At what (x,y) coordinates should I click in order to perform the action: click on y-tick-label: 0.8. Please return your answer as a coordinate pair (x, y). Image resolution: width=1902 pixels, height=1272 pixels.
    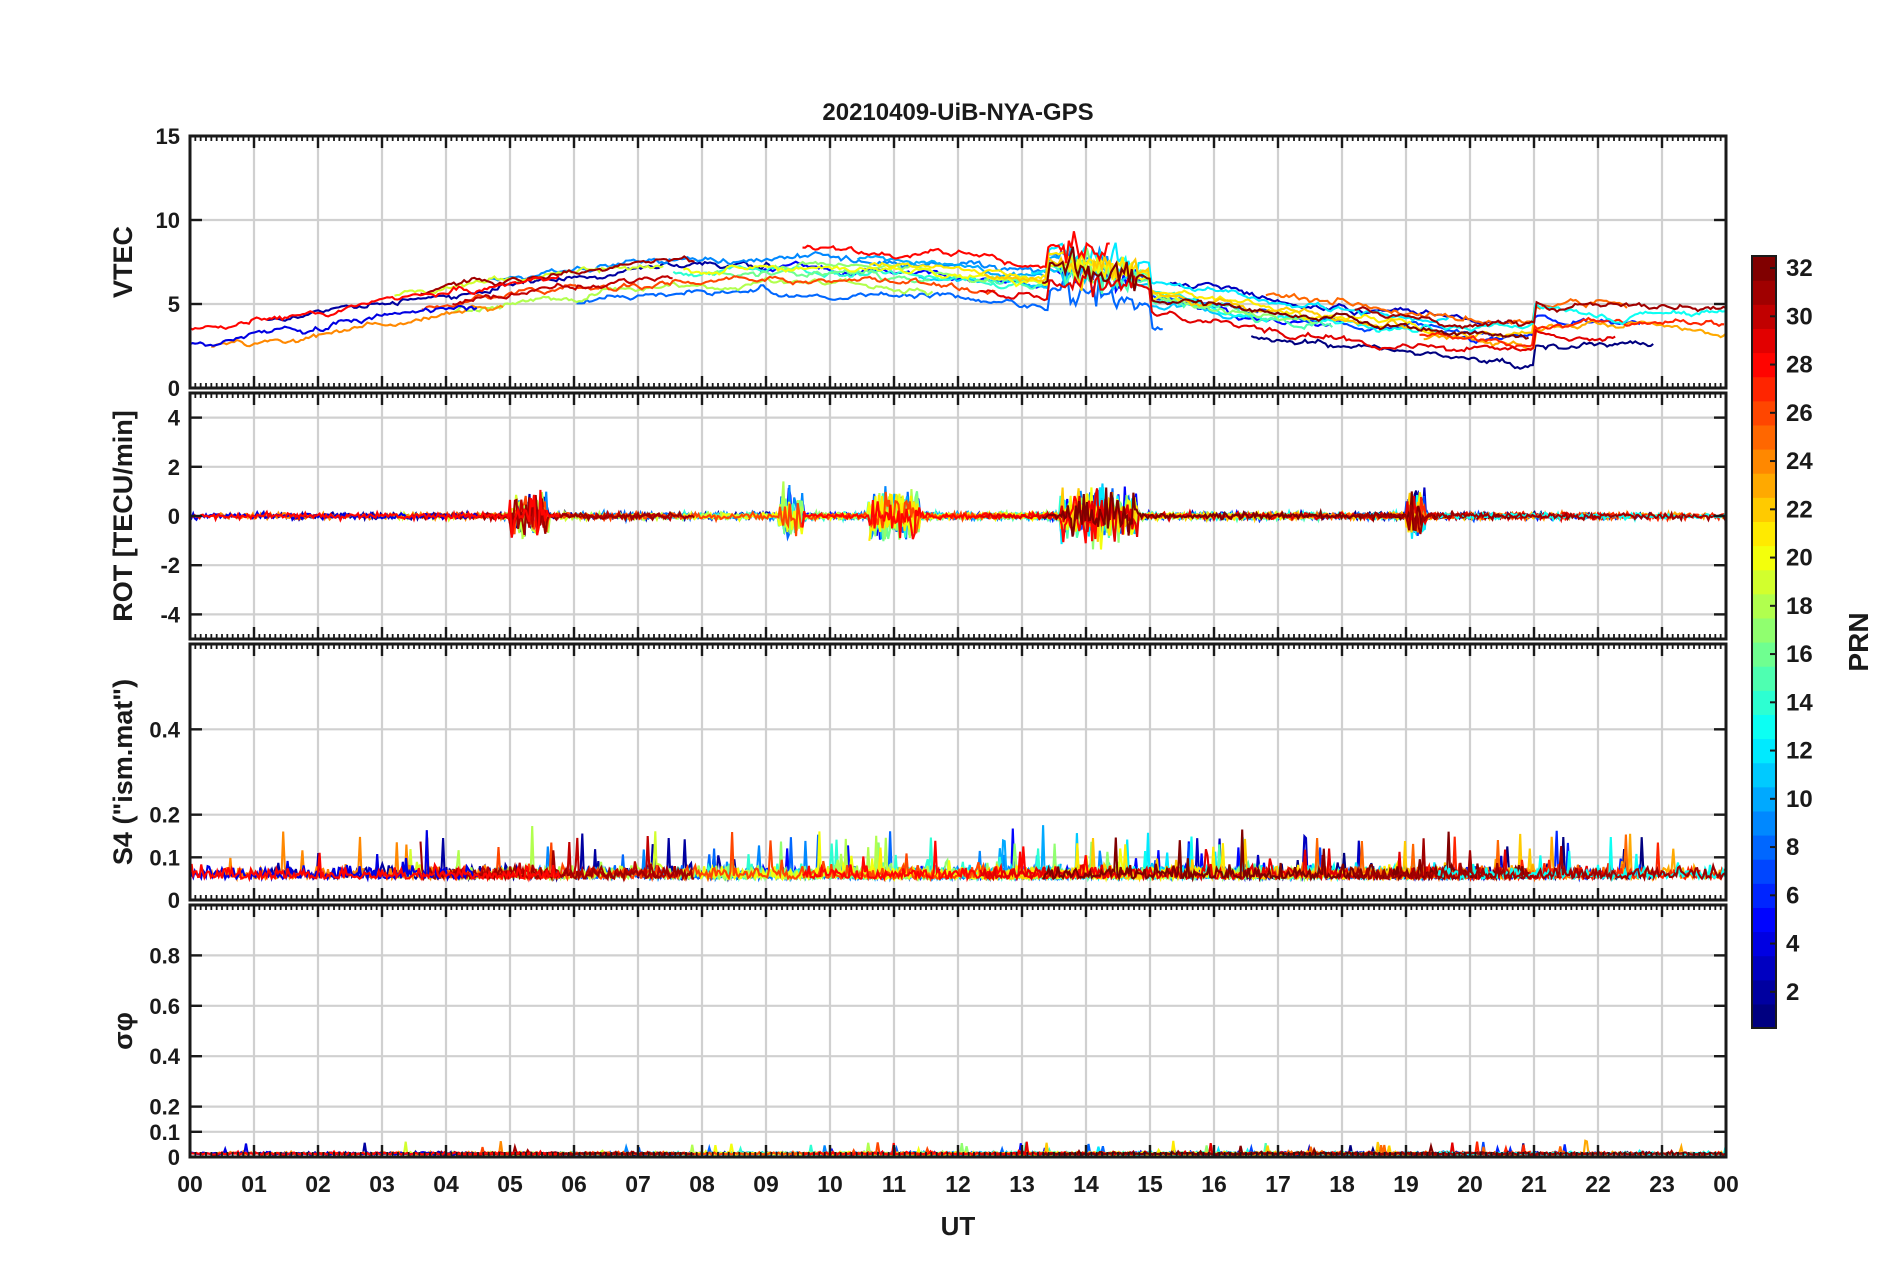
    Looking at the image, I should click on (164, 955).